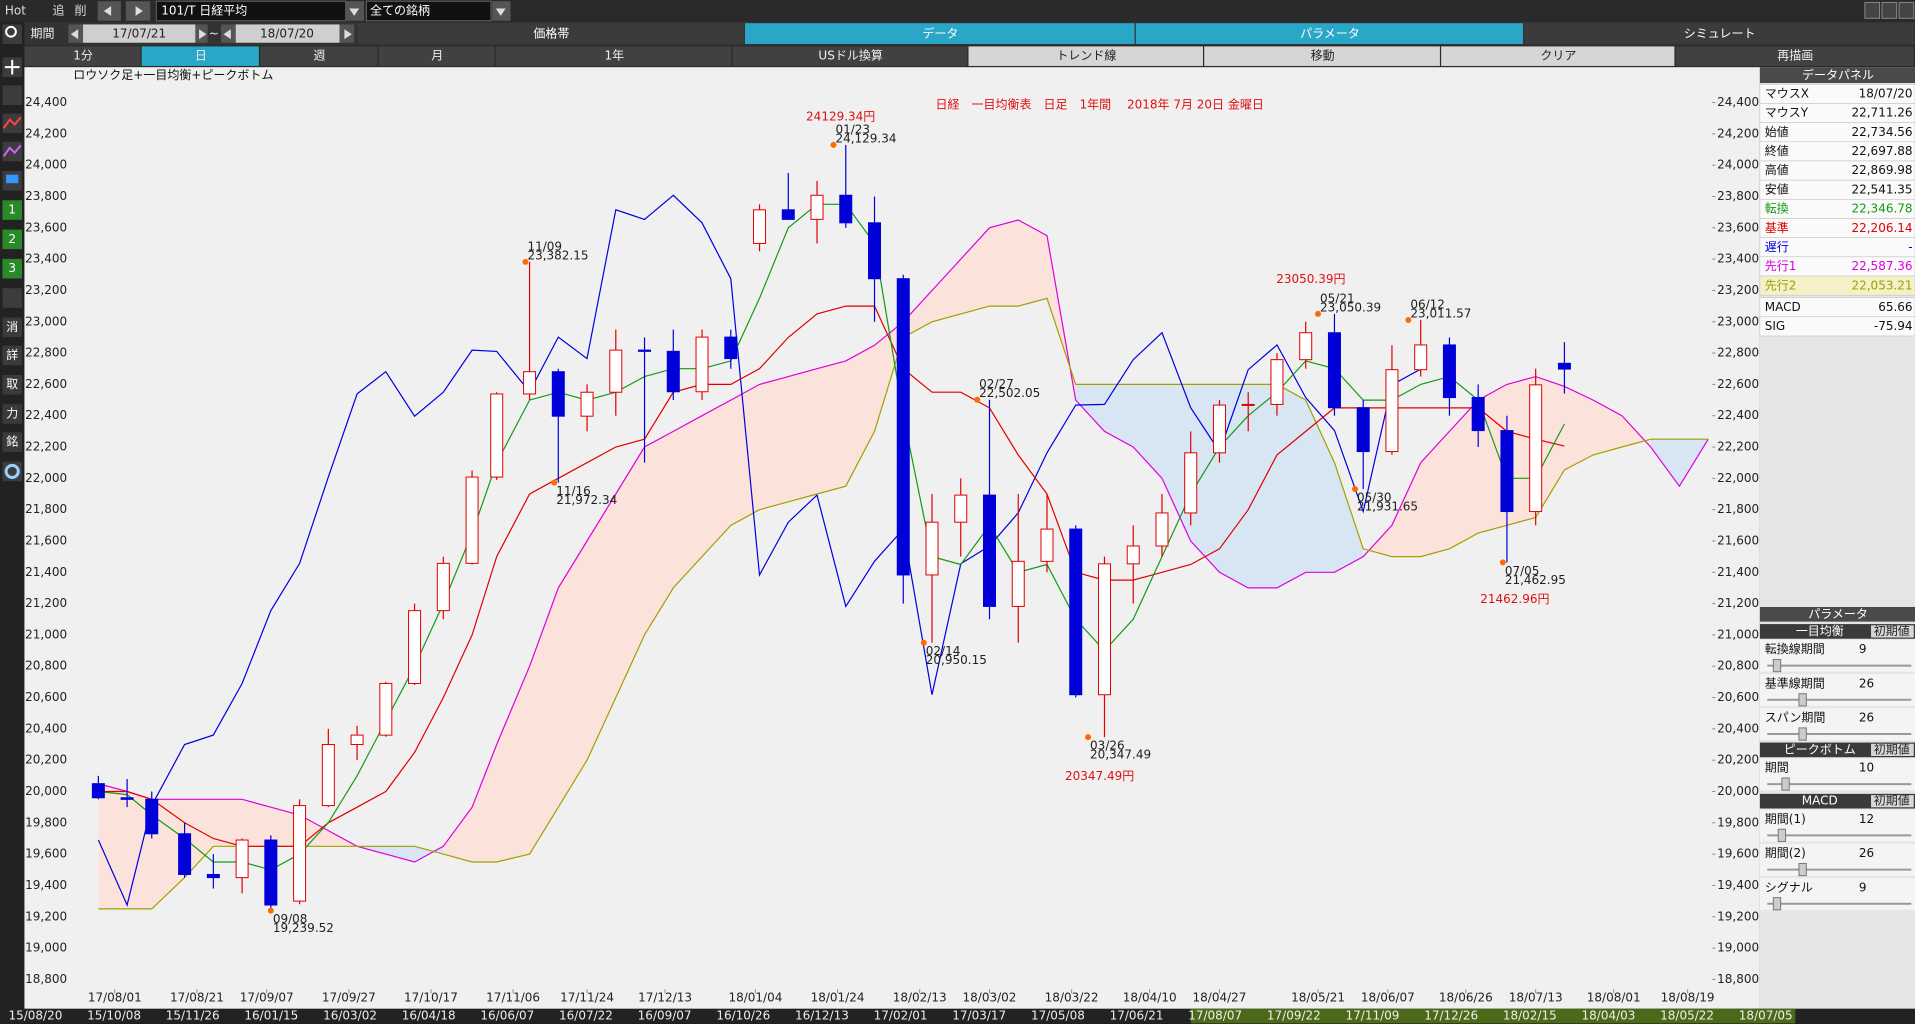 The width and height of the screenshot is (1915, 1024). I want to click on candle-body, so click(497, 435).